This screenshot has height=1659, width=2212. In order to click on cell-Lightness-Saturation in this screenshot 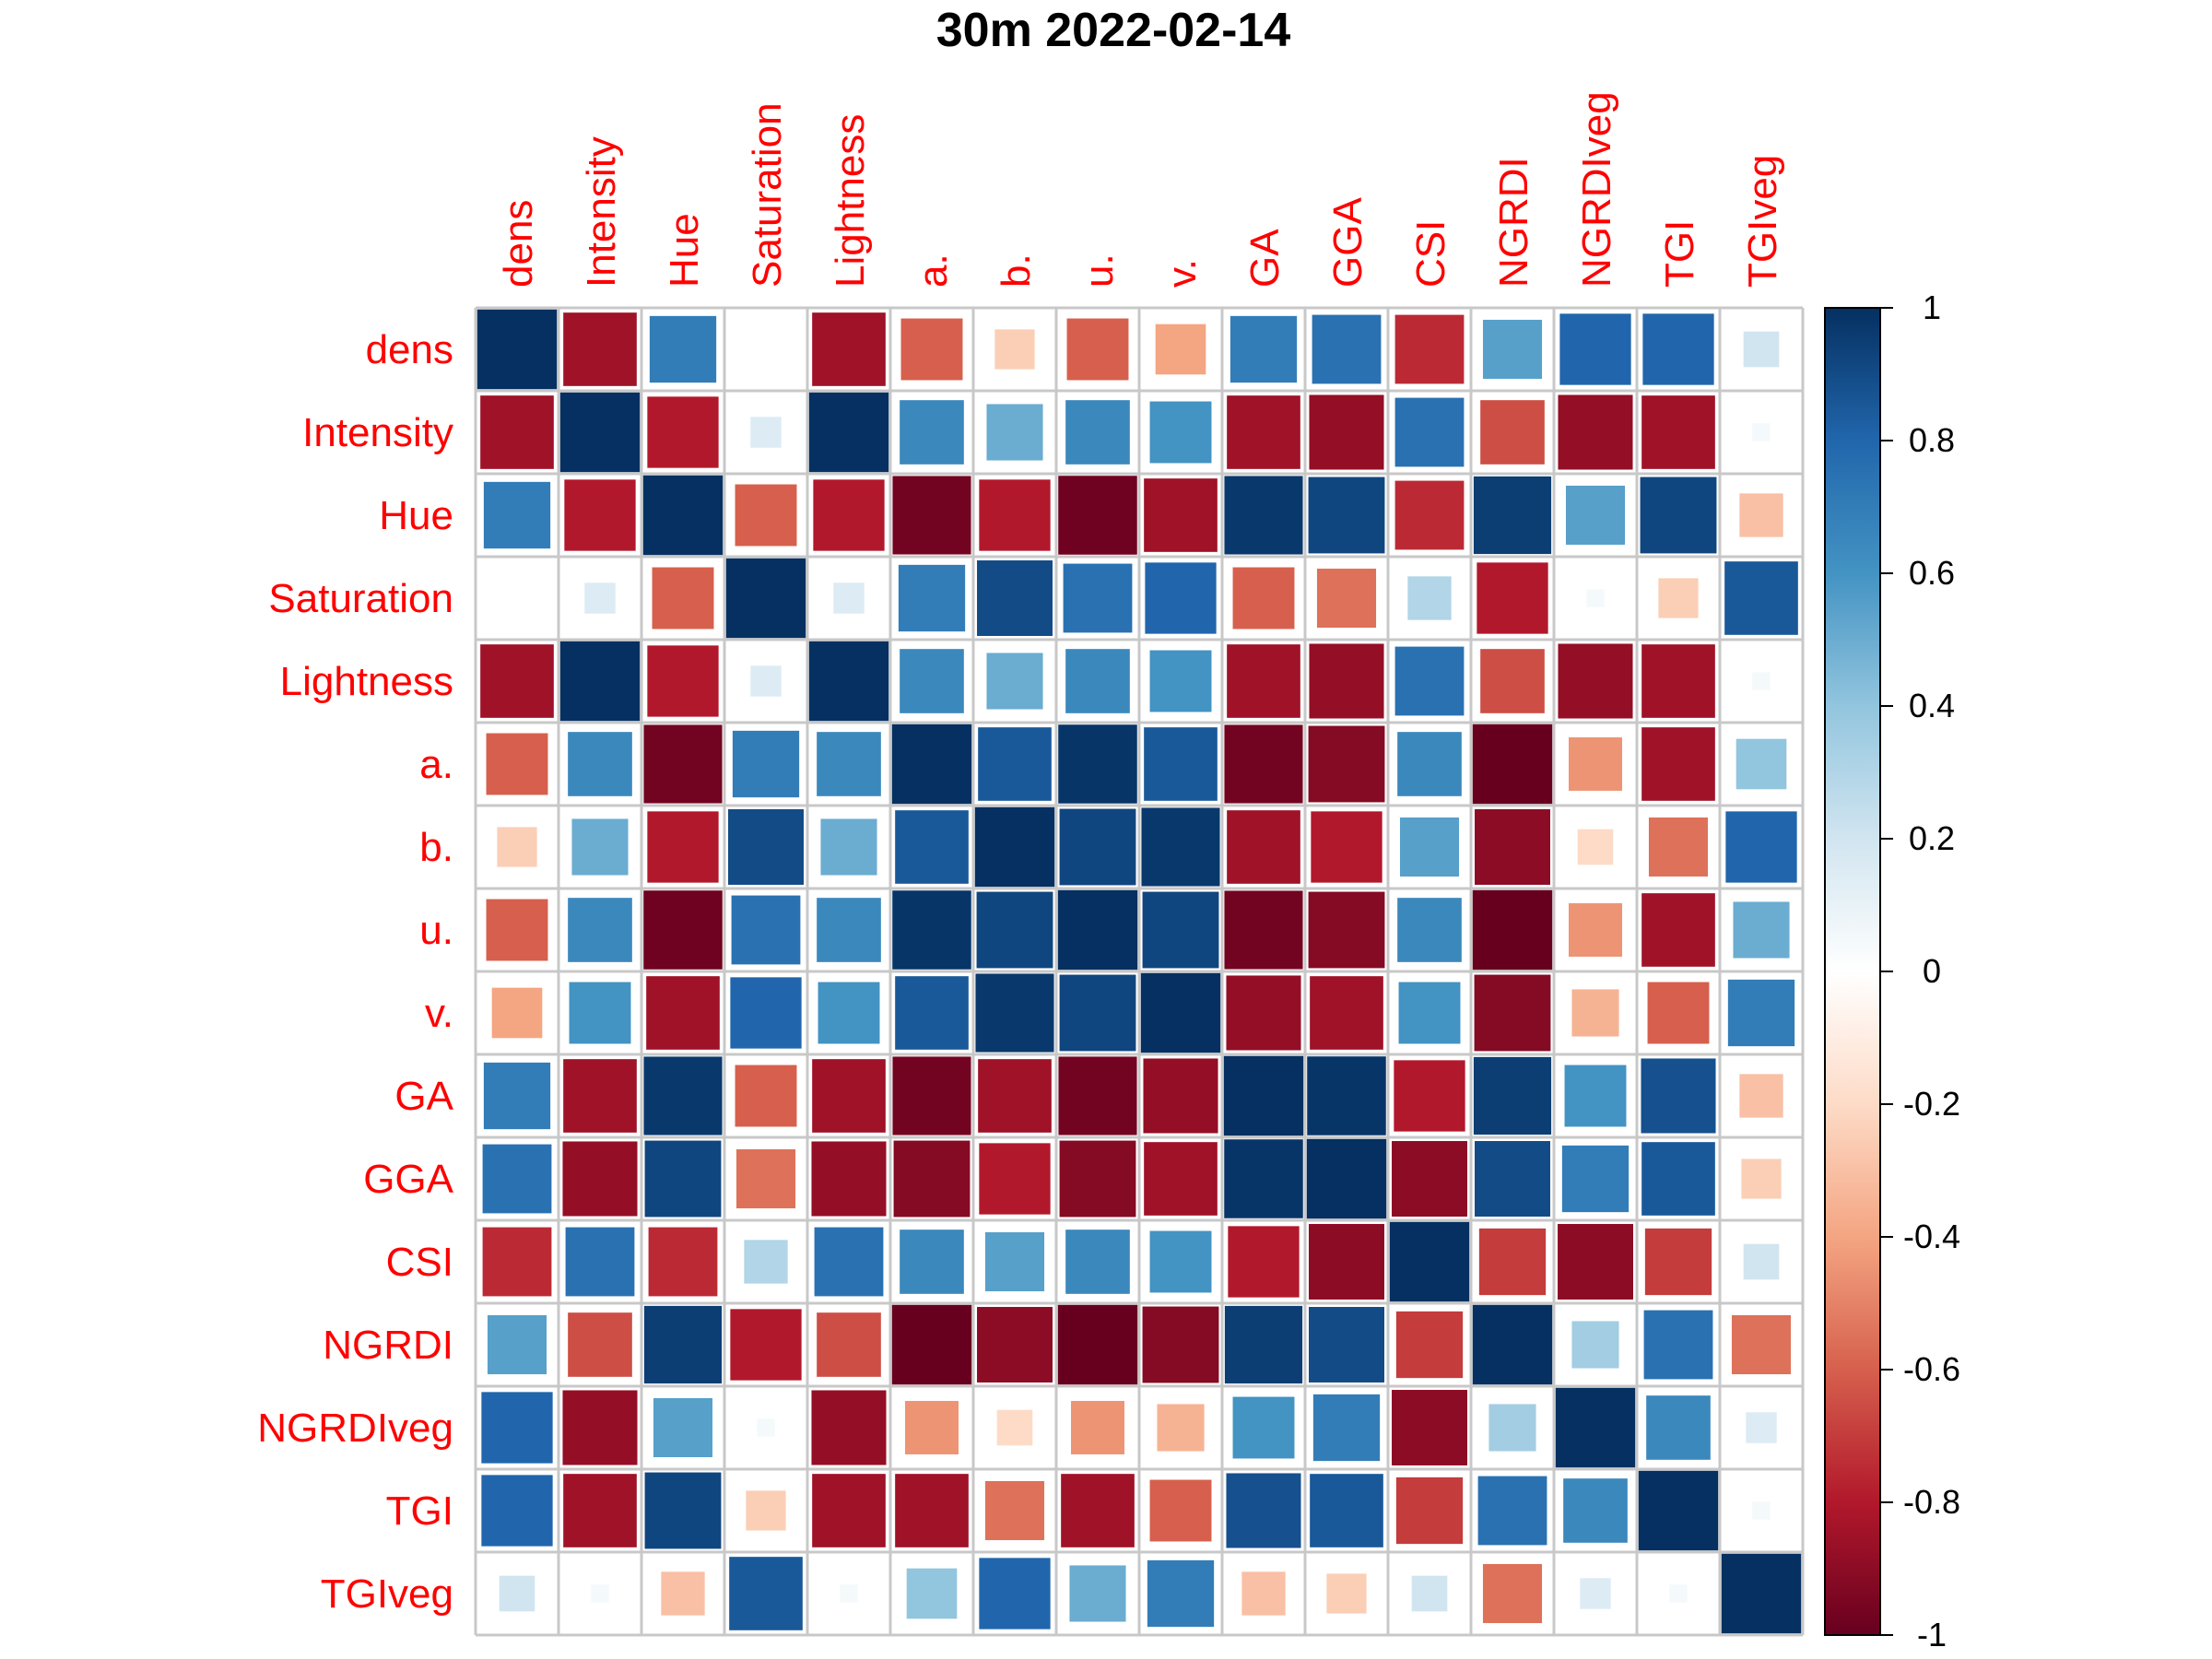, I will do `click(766, 681)`.